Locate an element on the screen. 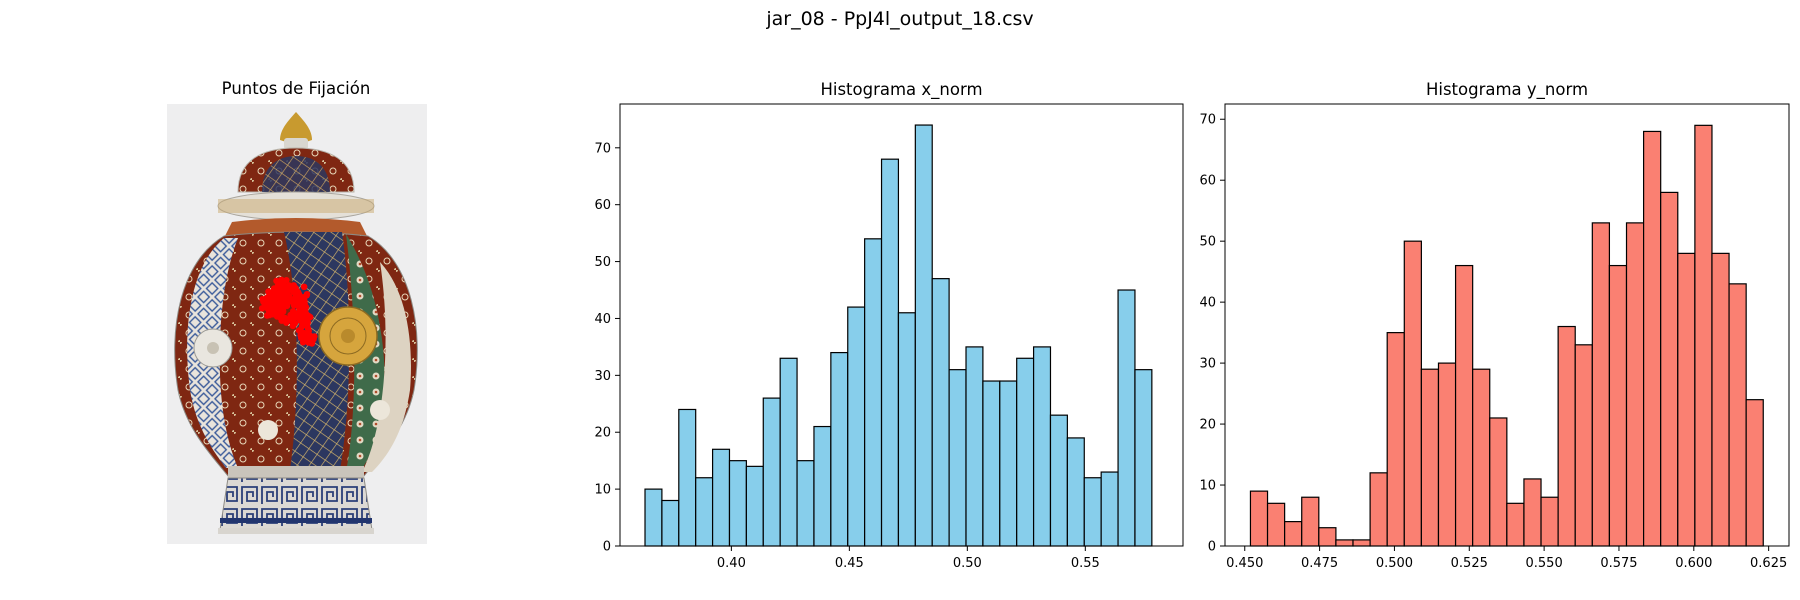  figure-title: jar_08 - PpJ4l_output_18.csv is located at coordinates (900, 19).